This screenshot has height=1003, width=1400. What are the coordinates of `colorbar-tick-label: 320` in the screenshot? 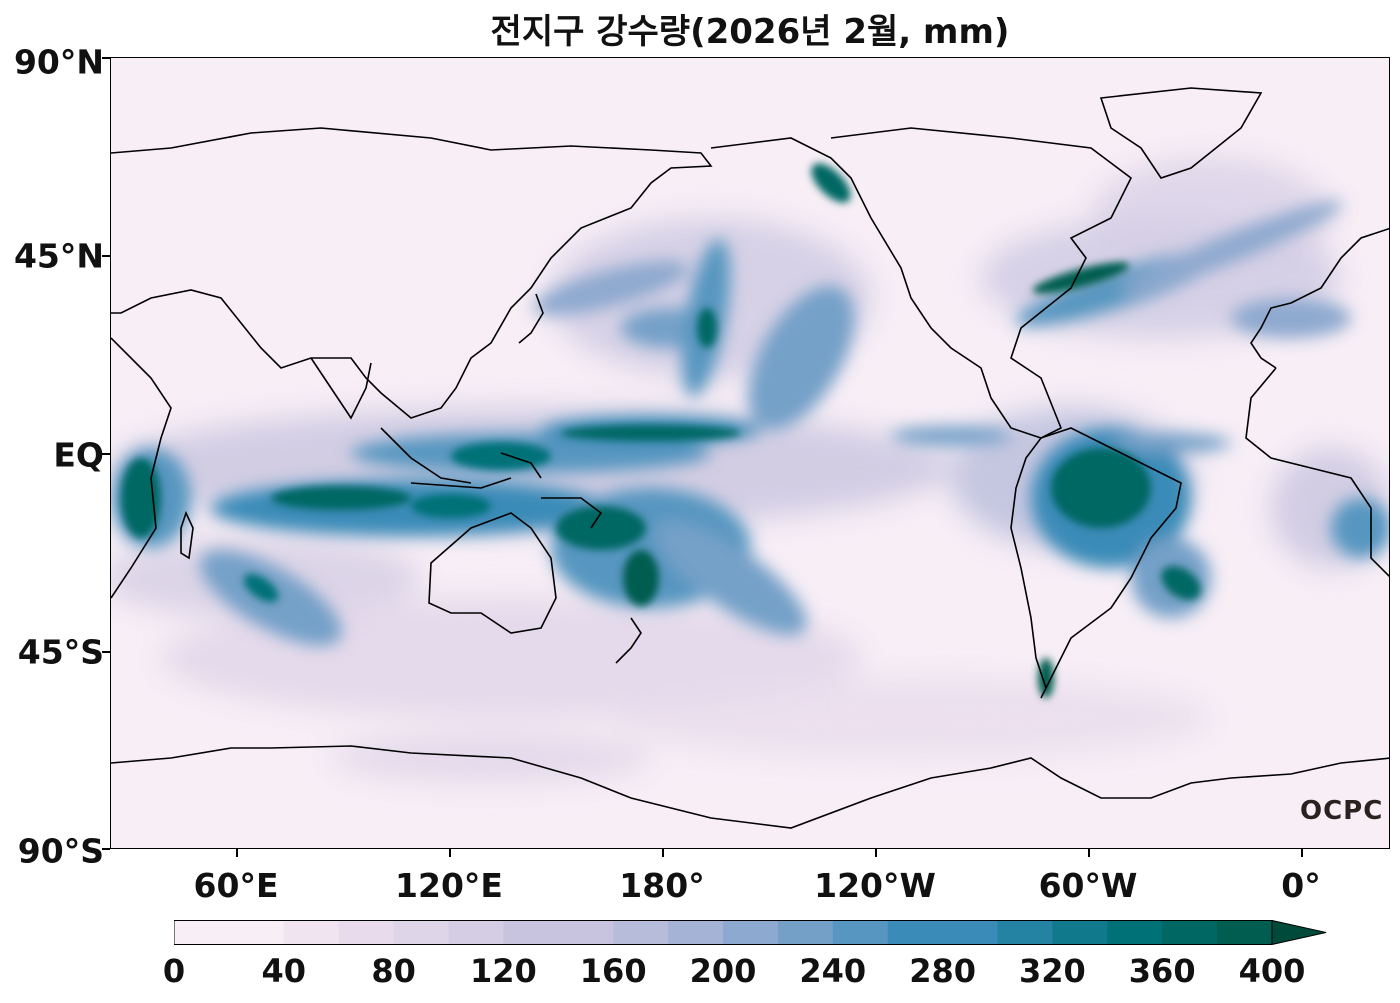 It's located at (1052, 971).